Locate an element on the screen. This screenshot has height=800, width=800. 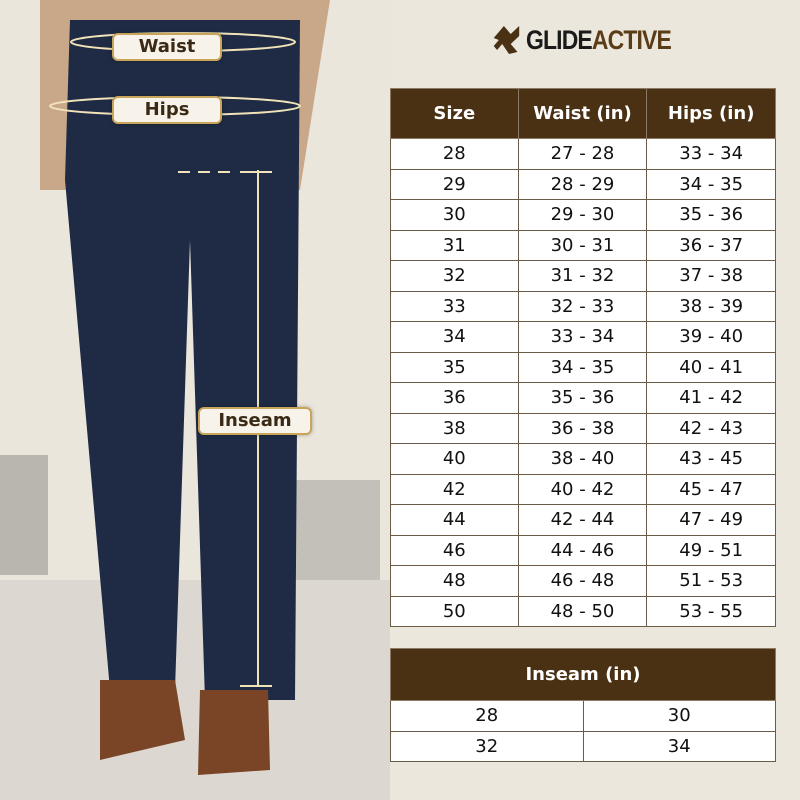
table-cell: 29 - 30 is located at coordinates (582, 215).